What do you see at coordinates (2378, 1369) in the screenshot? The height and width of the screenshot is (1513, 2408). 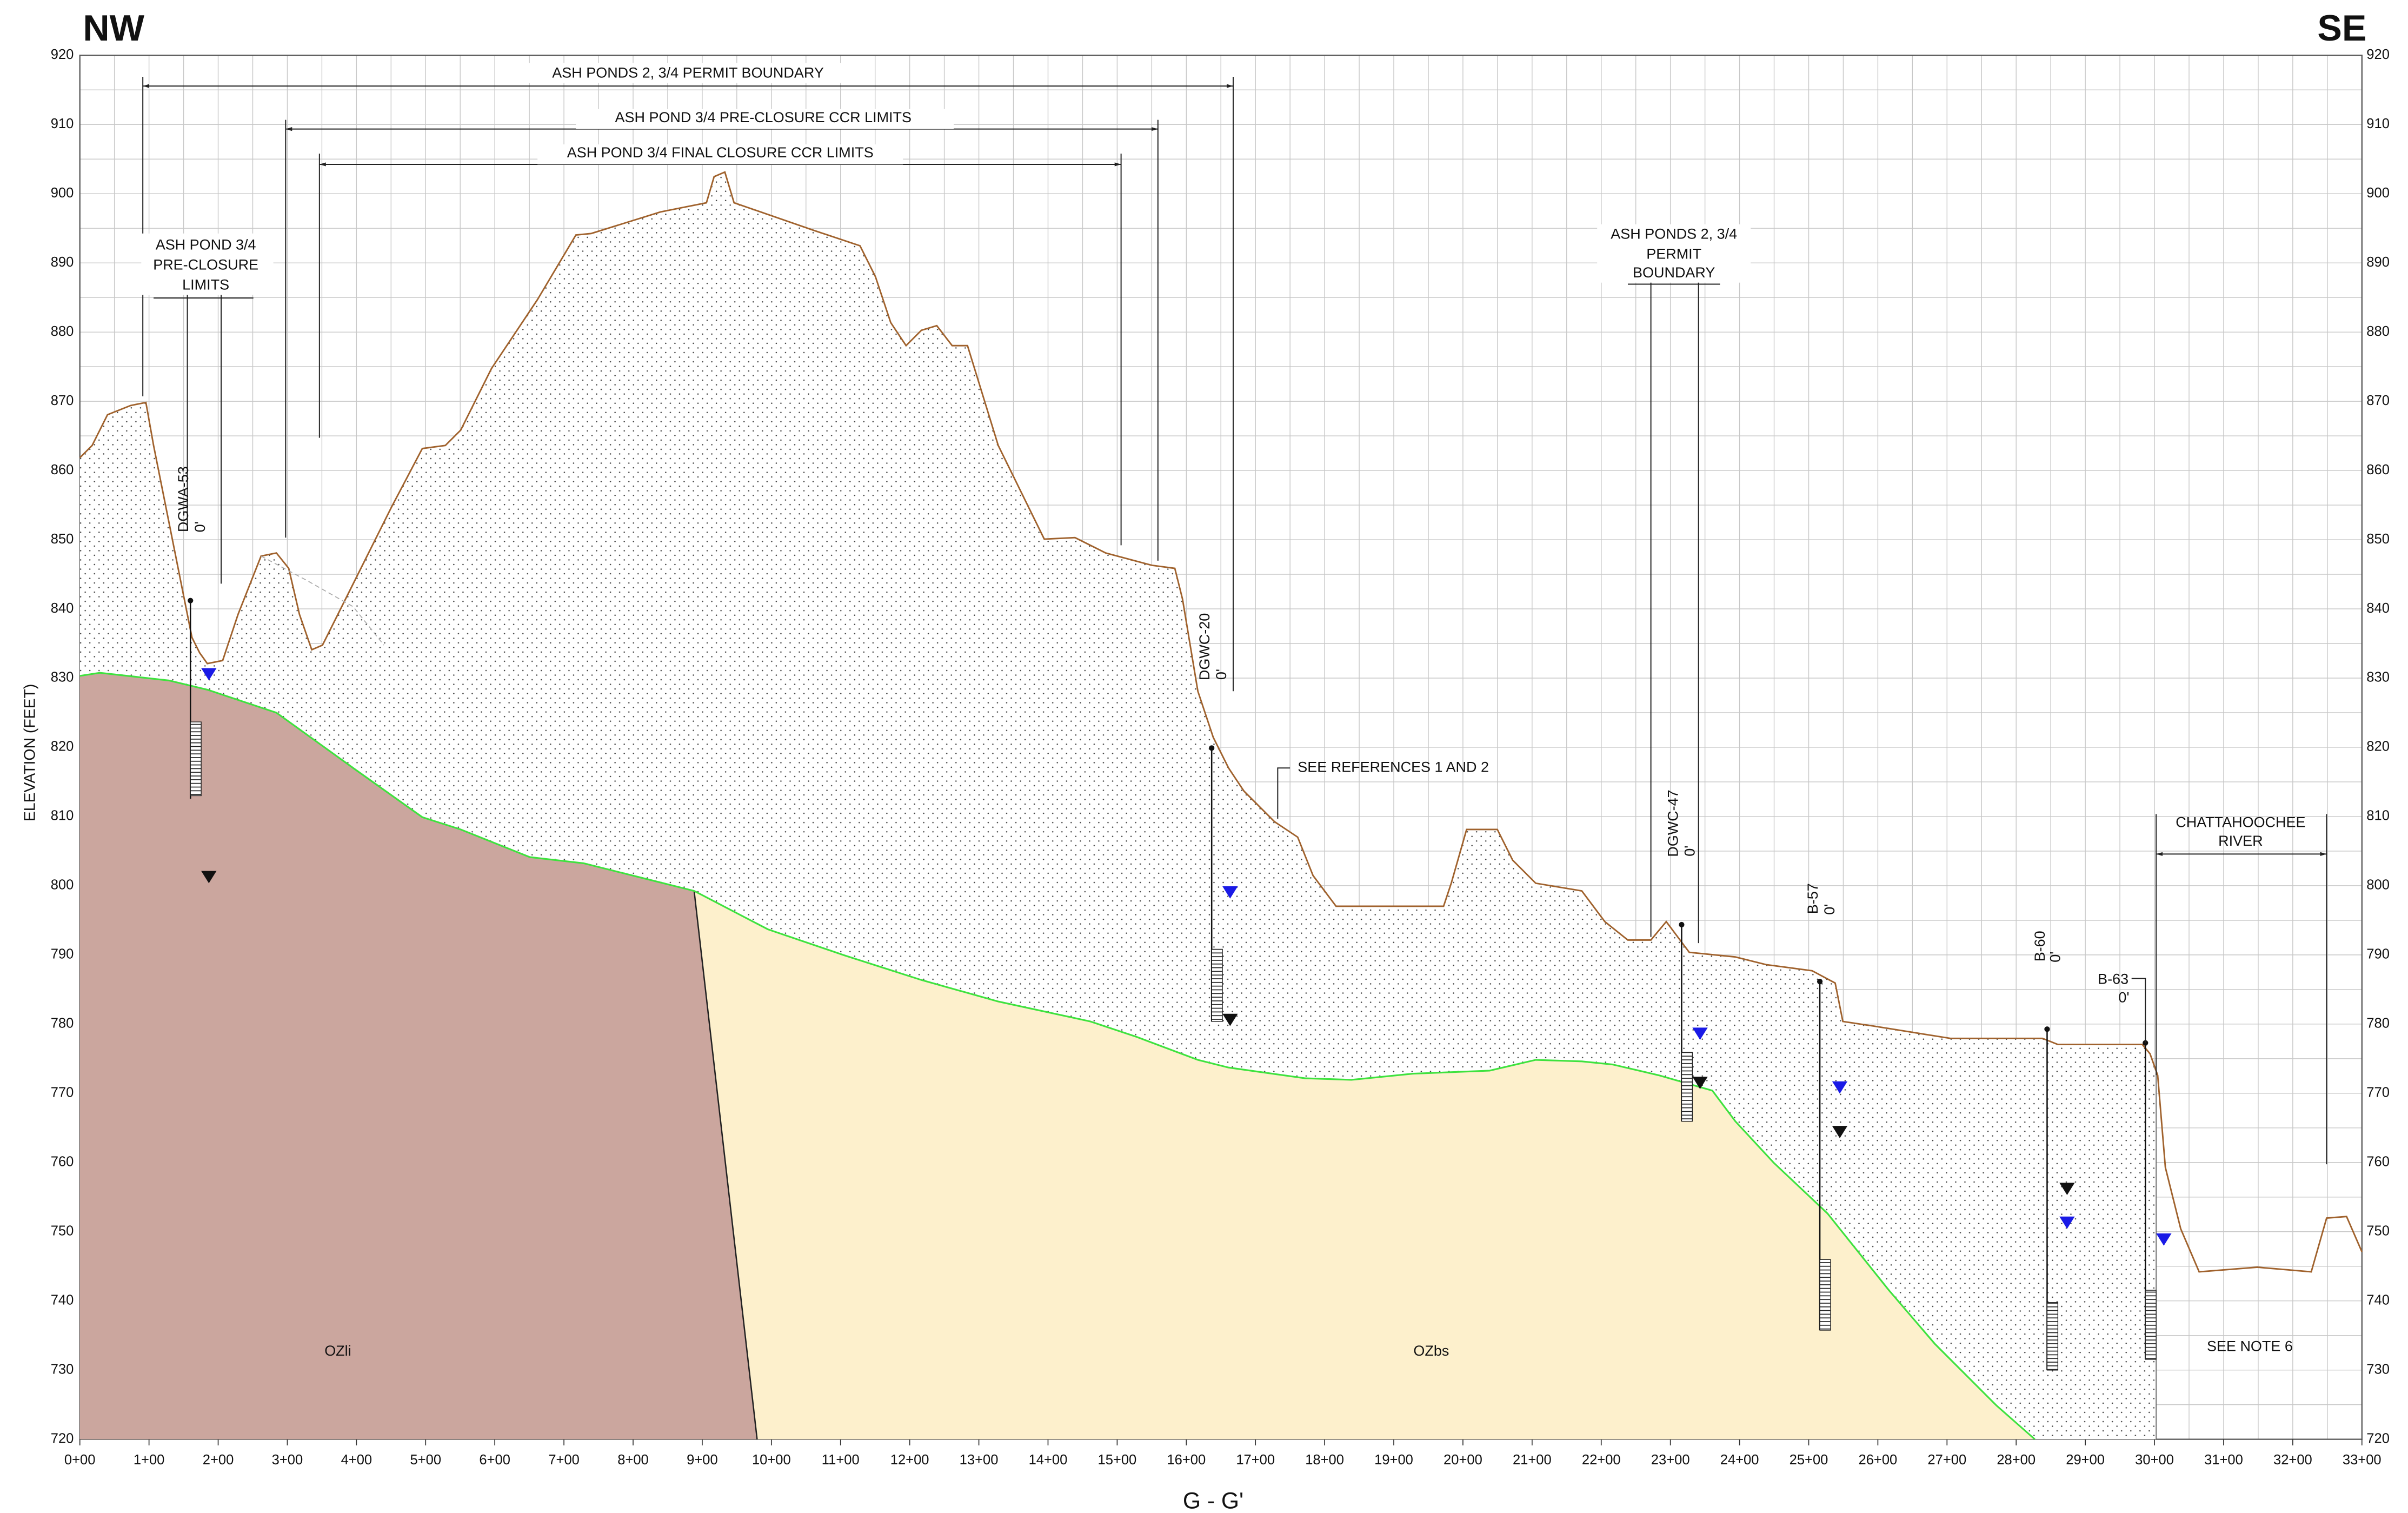 I see `y-tick-label: 730` at bounding box center [2378, 1369].